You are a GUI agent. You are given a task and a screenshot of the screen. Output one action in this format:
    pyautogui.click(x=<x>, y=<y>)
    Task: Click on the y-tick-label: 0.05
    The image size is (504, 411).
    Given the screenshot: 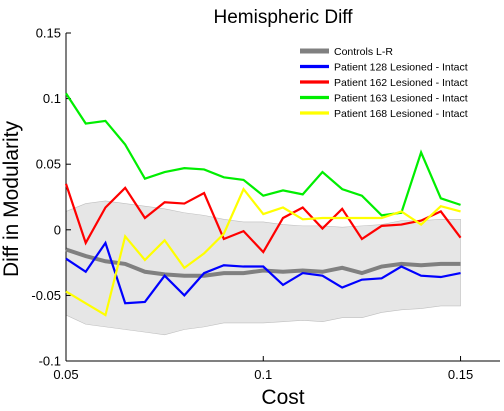 What is the action you would take?
    pyautogui.click(x=48, y=164)
    